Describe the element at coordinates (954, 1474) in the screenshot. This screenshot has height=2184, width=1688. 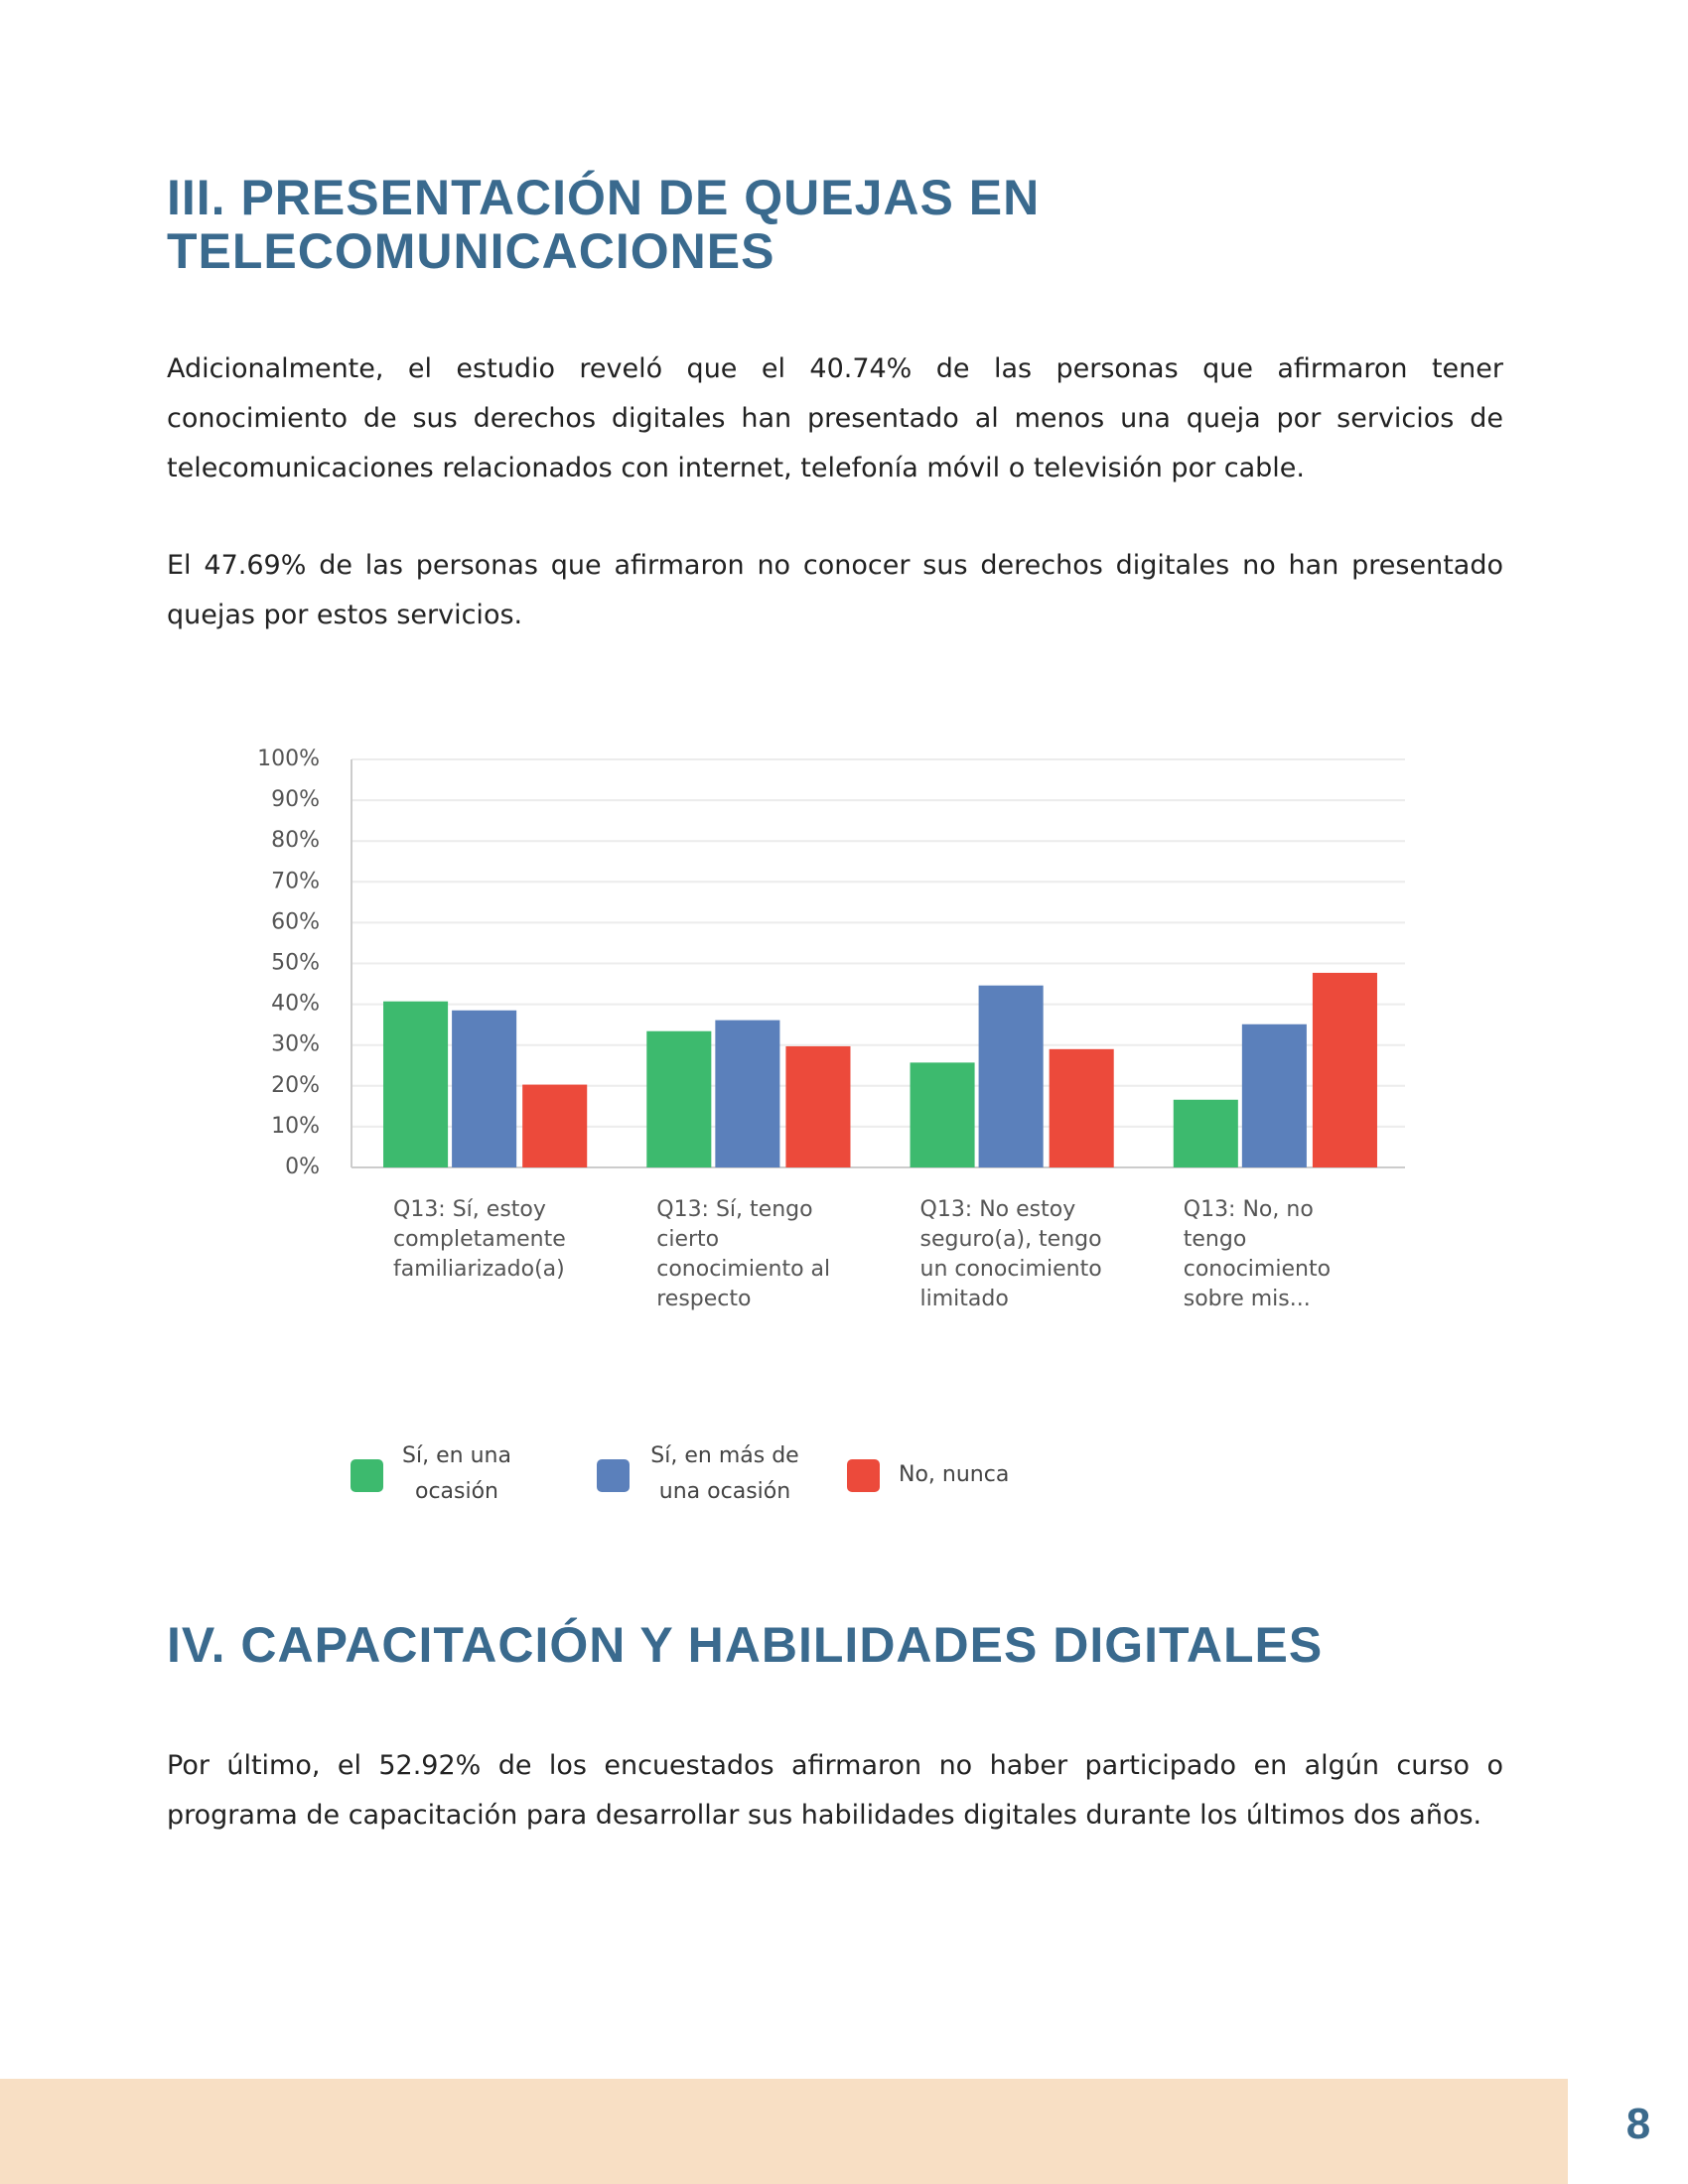
I see `legend-label: No, nunca` at that location.